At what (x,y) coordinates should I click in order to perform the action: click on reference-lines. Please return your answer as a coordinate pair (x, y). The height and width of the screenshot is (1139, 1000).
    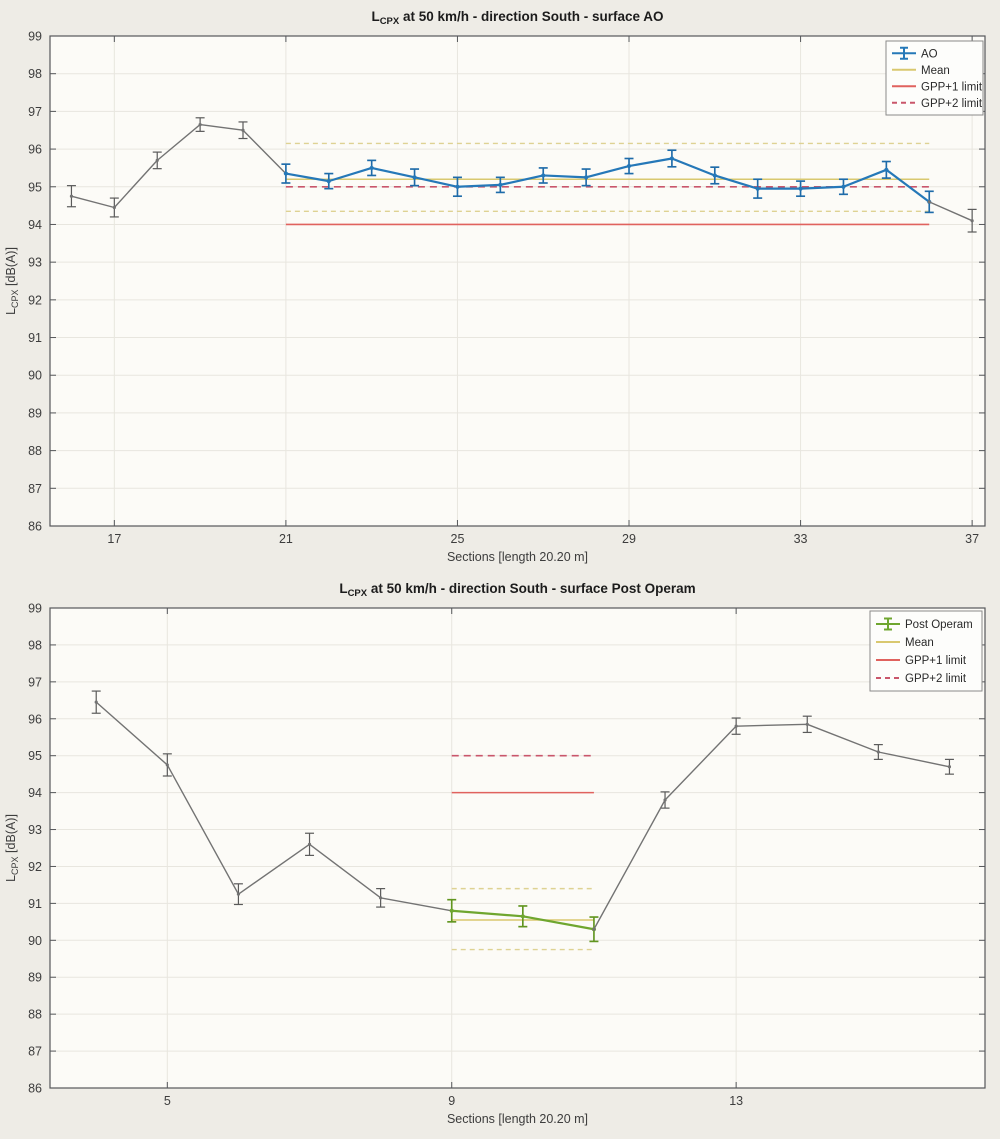
    Looking at the image, I should click on (607, 184).